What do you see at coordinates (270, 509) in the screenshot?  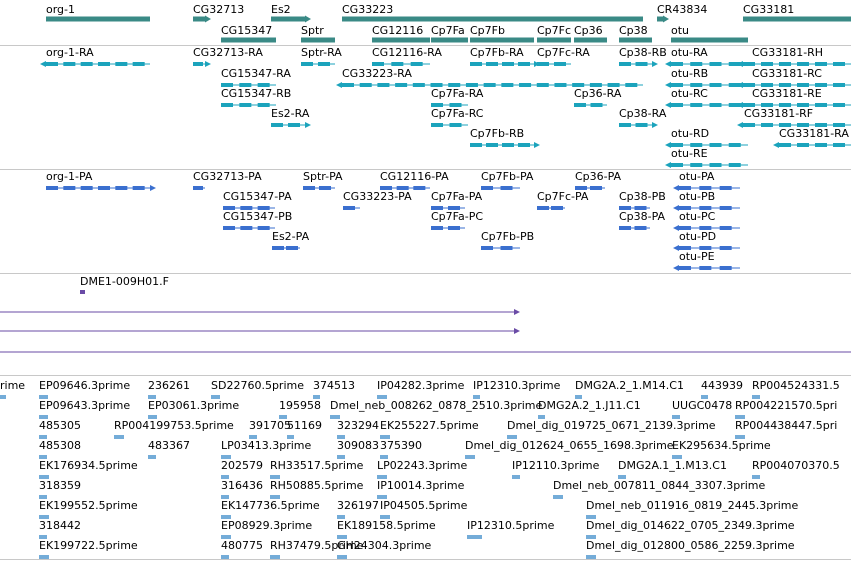 I see `est-feature: EK147736.5prime` at bounding box center [270, 509].